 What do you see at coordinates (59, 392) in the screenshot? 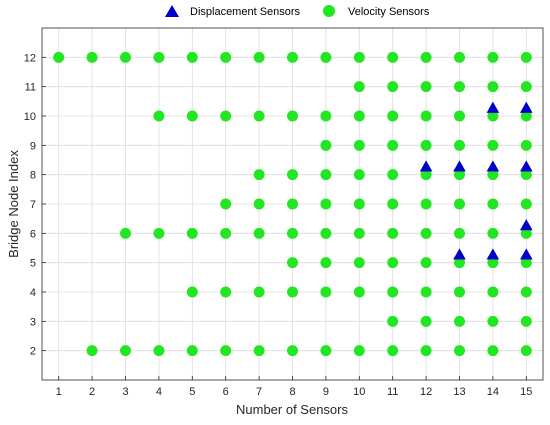
I see `x-tick-label: 1` at bounding box center [59, 392].